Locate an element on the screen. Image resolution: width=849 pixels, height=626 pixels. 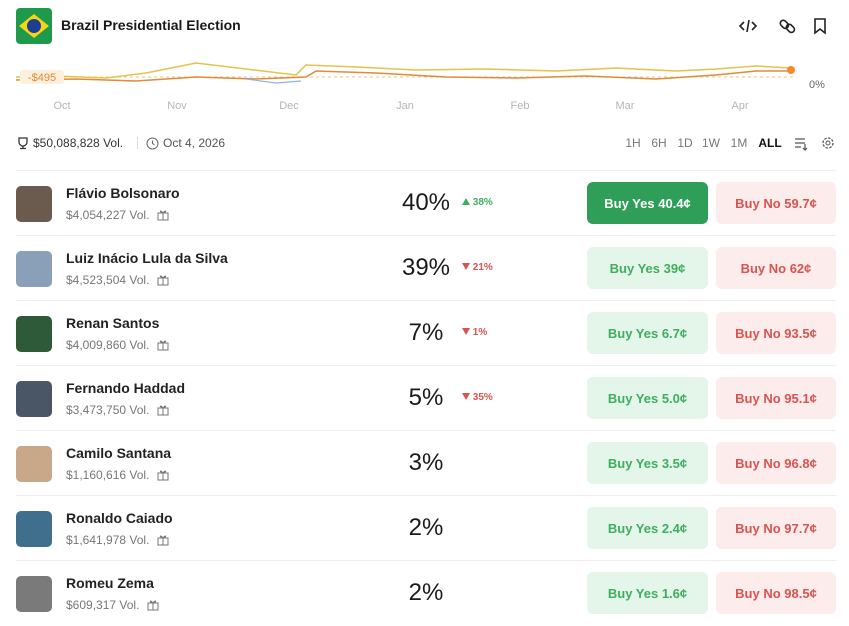
month-label: Mar is located at coordinates (625, 106).